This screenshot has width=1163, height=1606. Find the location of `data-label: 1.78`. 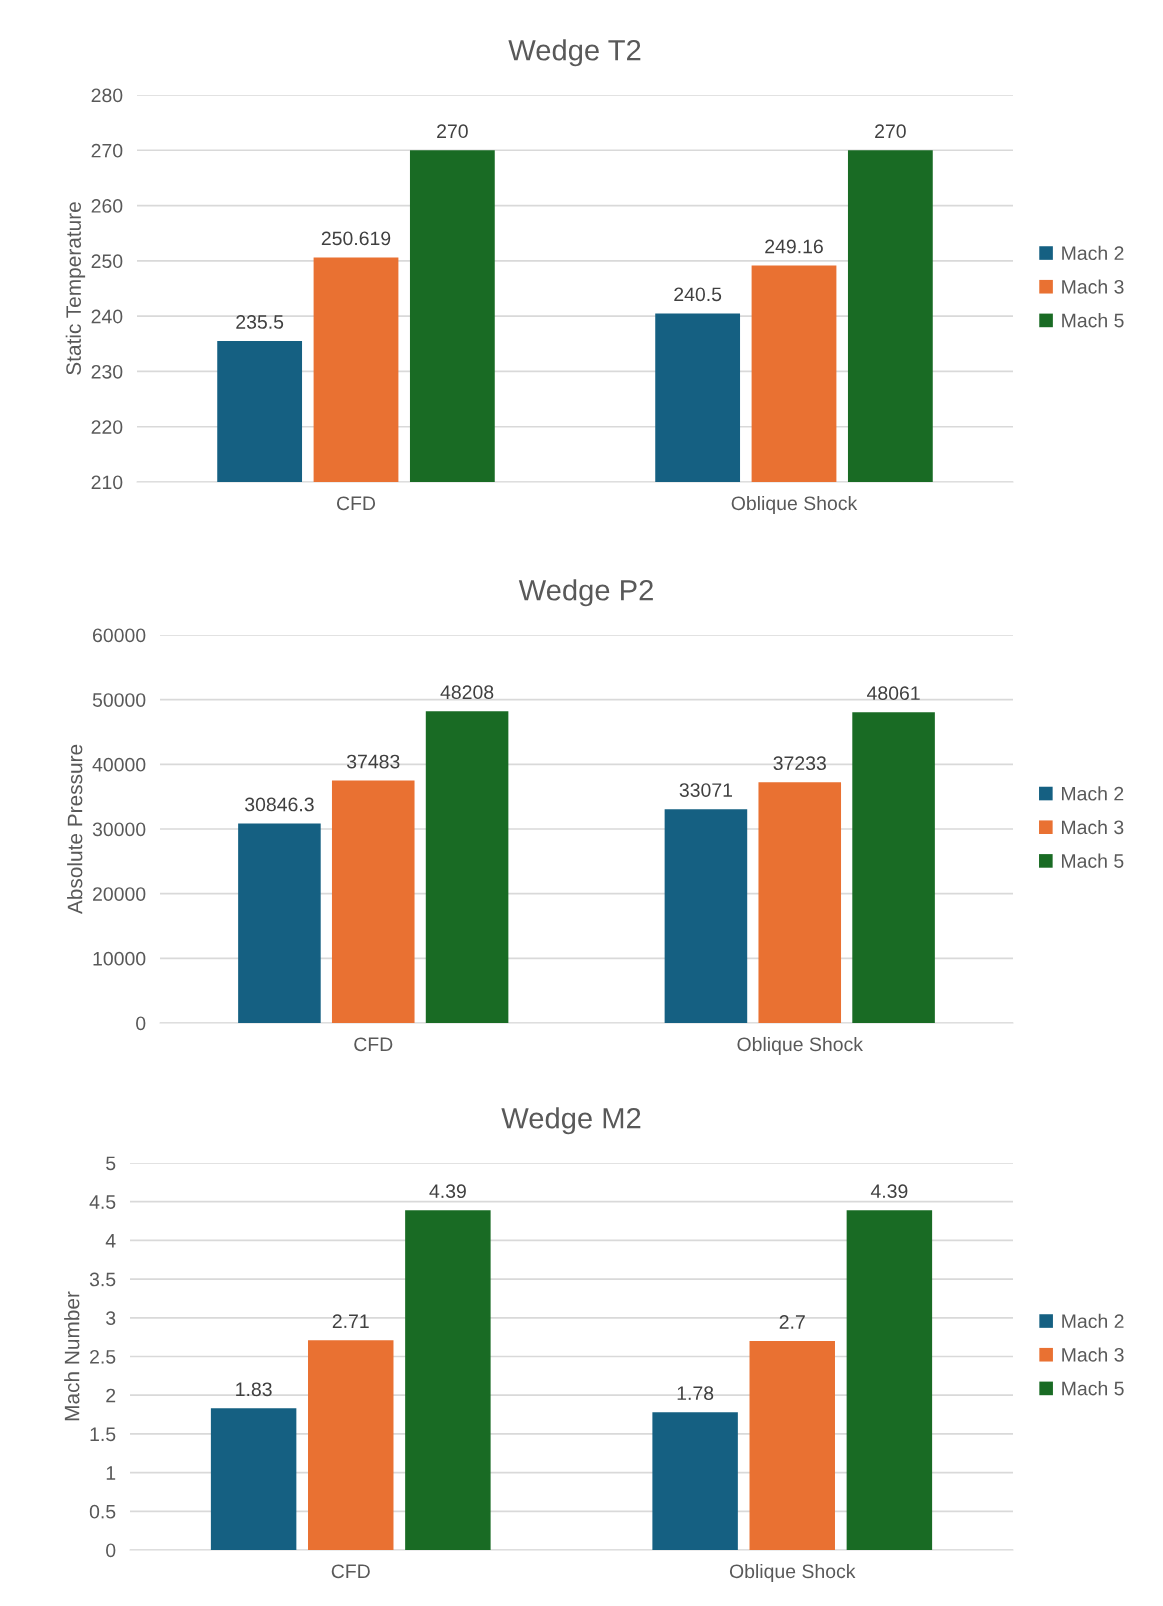

data-label: 1.78 is located at coordinates (695, 1393).